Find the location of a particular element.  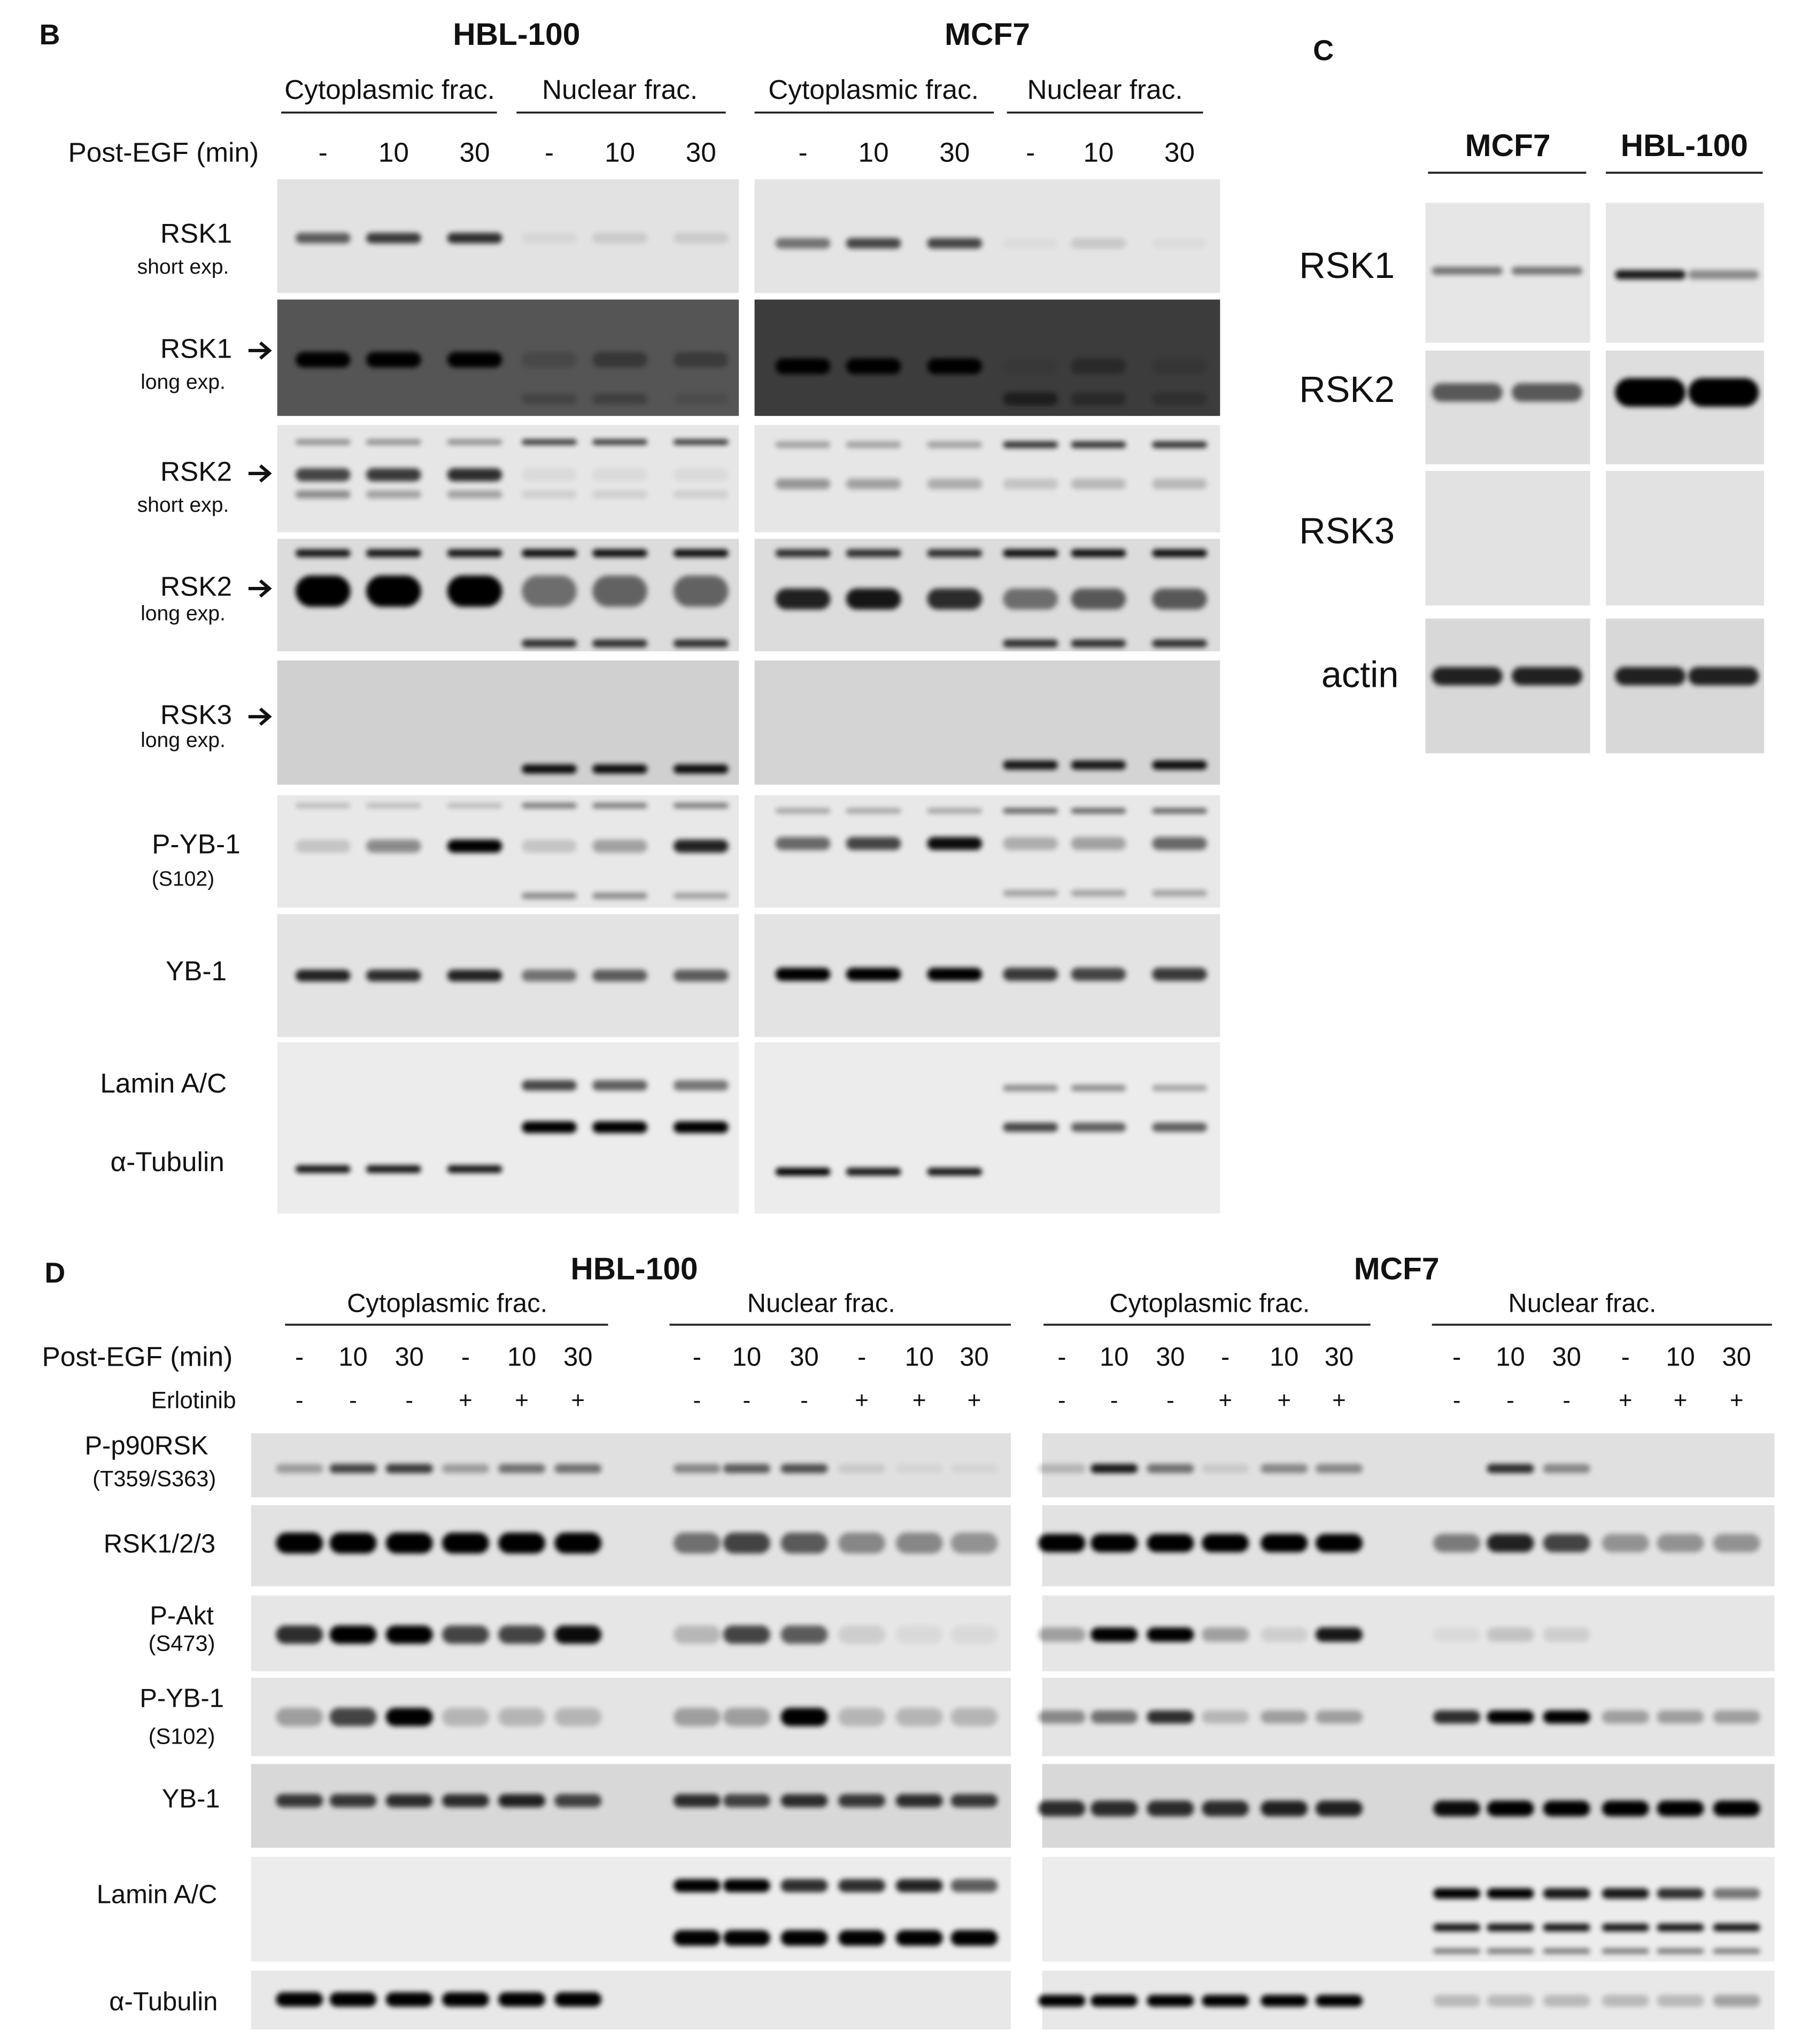

label: long exp. is located at coordinates (184, 613).